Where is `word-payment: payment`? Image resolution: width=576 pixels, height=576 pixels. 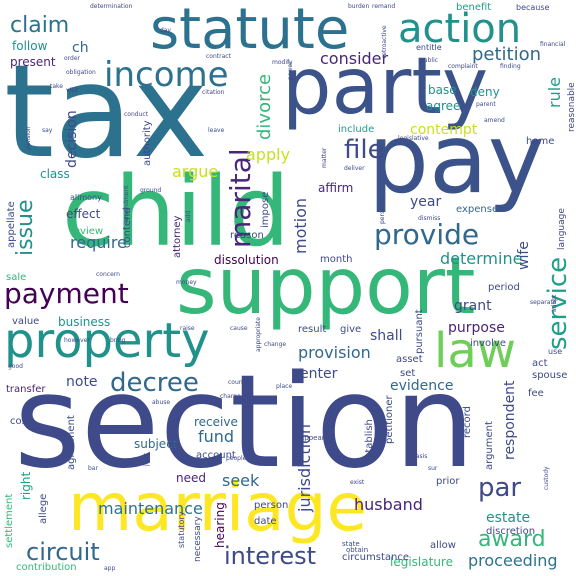
word-payment: payment is located at coordinates (66, 293).